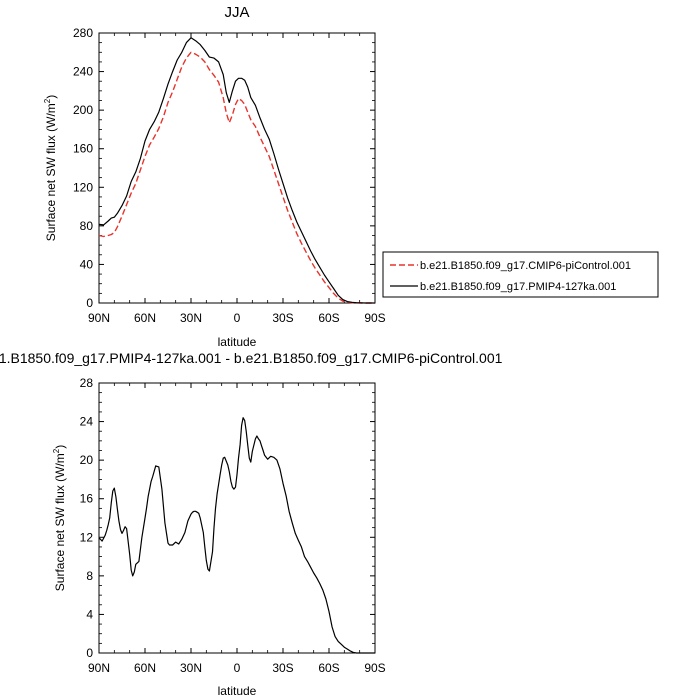 This screenshot has width=700, height=700. Describe the element at coordinates (47, 100) in the screenshot. I see `panel-1-y-axis-label-sup: 2` at that location.